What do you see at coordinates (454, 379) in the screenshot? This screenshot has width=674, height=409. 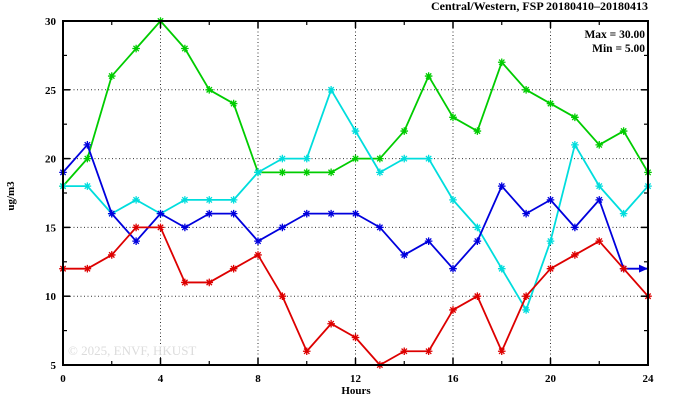 I see `x-tick-label-16: 16` at bounding box center [454, 379].